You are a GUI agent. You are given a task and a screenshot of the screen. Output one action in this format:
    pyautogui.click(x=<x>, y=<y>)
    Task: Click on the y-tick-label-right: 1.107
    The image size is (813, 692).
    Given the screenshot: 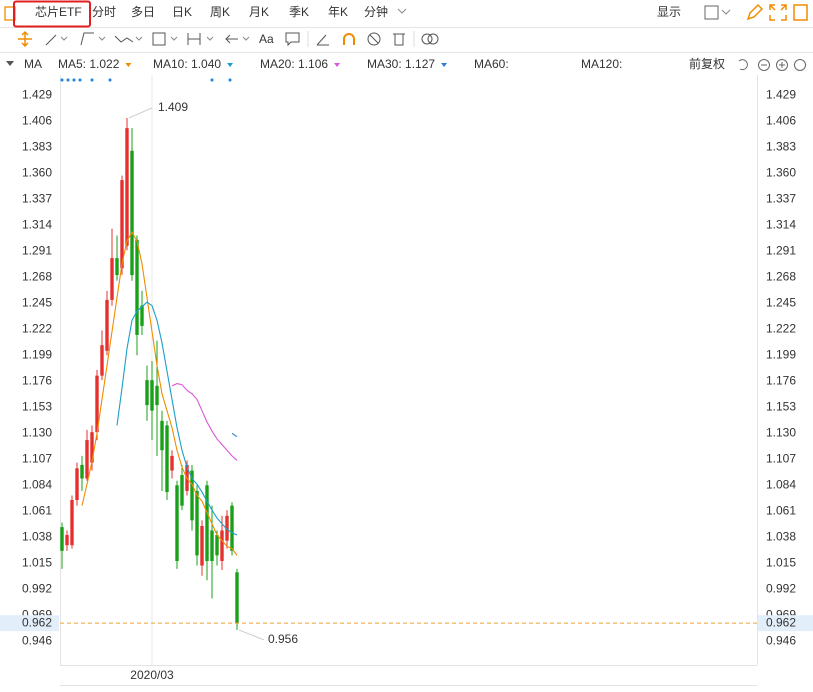 What is the action you would take?
    pyautogui.click(x=781, y=458)
    